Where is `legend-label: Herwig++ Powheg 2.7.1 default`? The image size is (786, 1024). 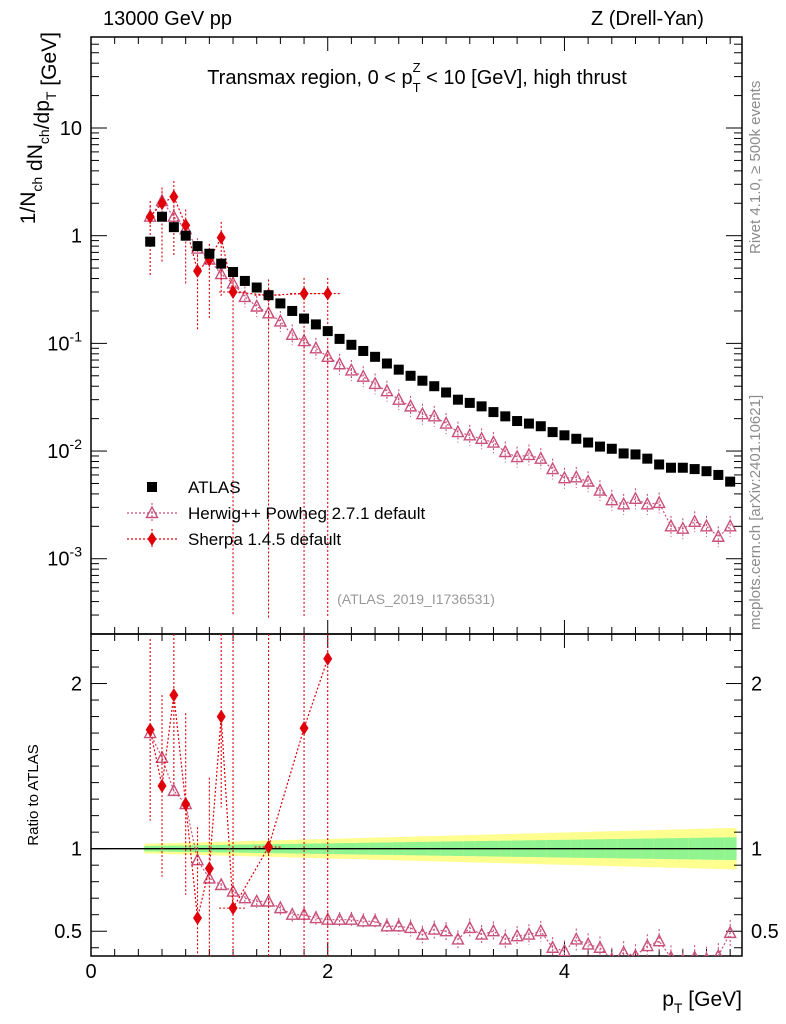
legend-label: Herwig++ Powheg 2.7.1 default is located at coordinates (306, 513).